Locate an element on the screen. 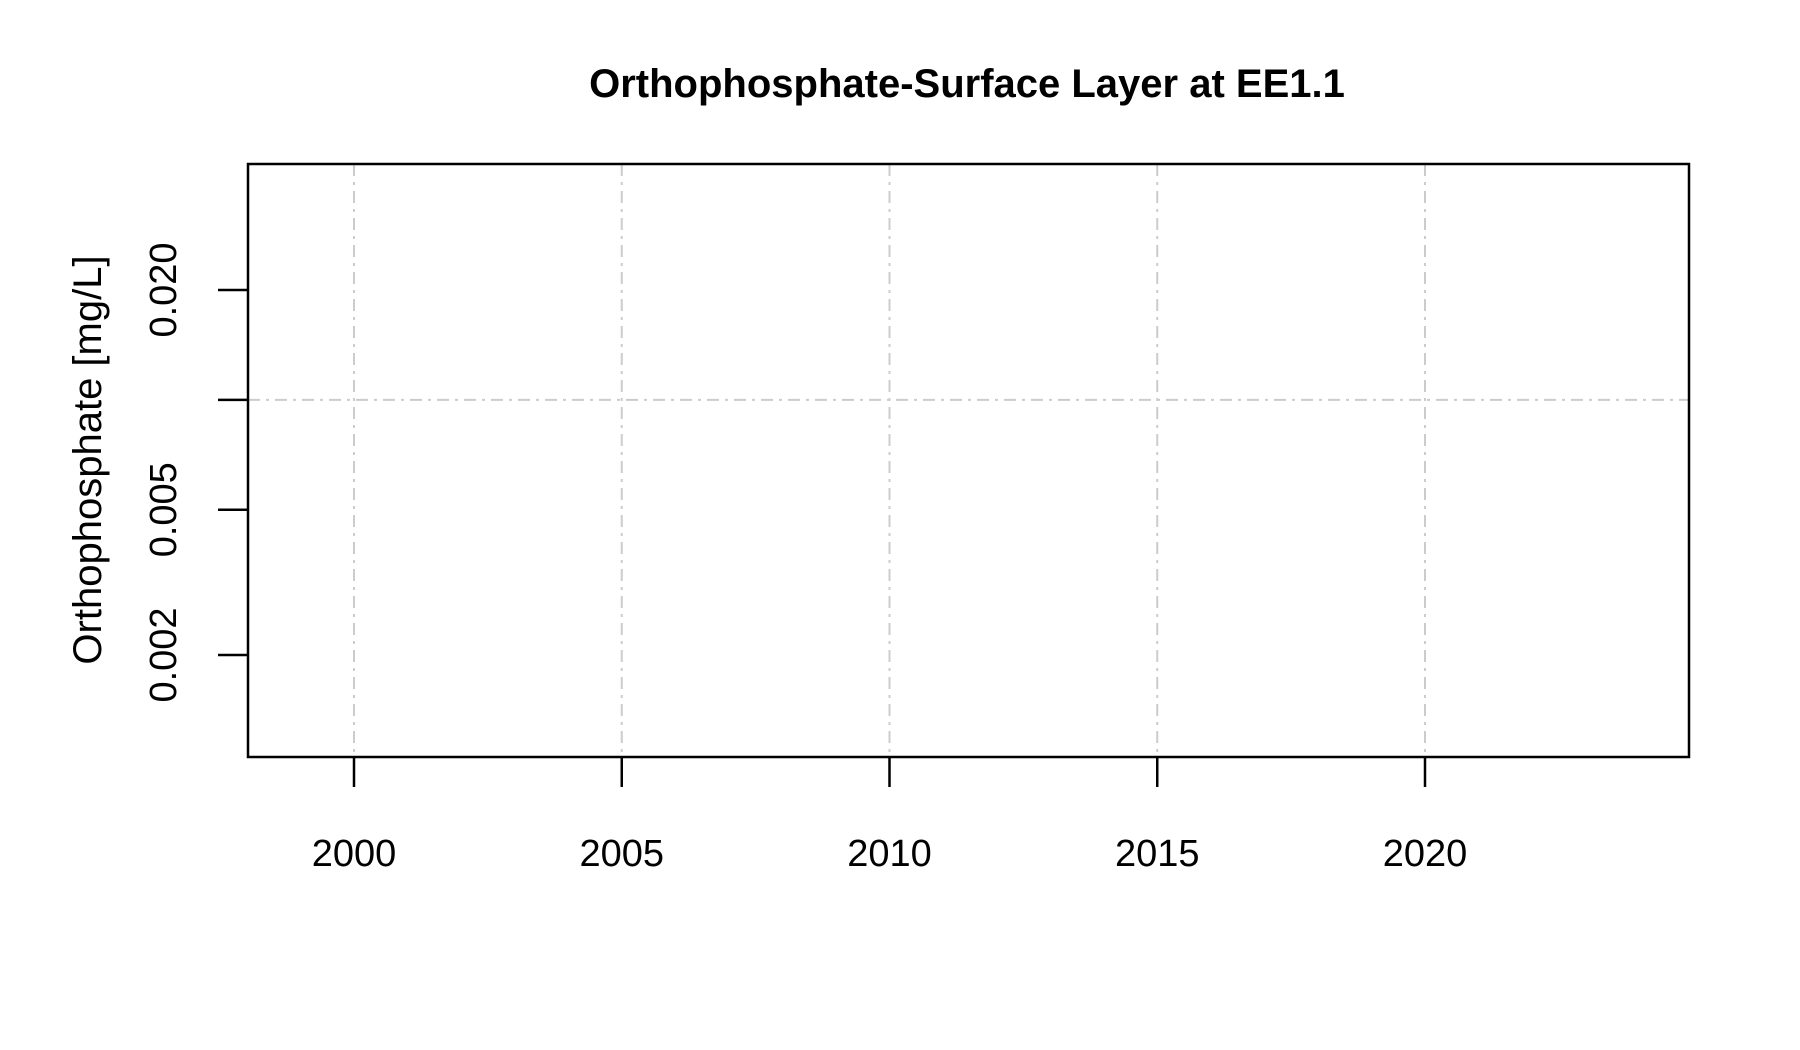 The width and height of the screenshot is (1800, 1050). x-tick-label: 2005 is located at coordinates (621, 854).